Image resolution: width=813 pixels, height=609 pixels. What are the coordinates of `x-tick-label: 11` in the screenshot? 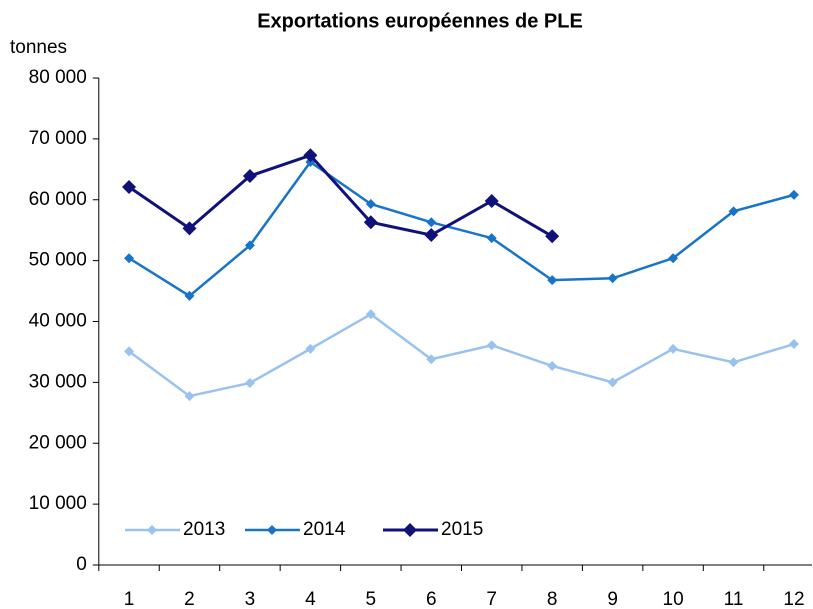 It's located at (734, 599).